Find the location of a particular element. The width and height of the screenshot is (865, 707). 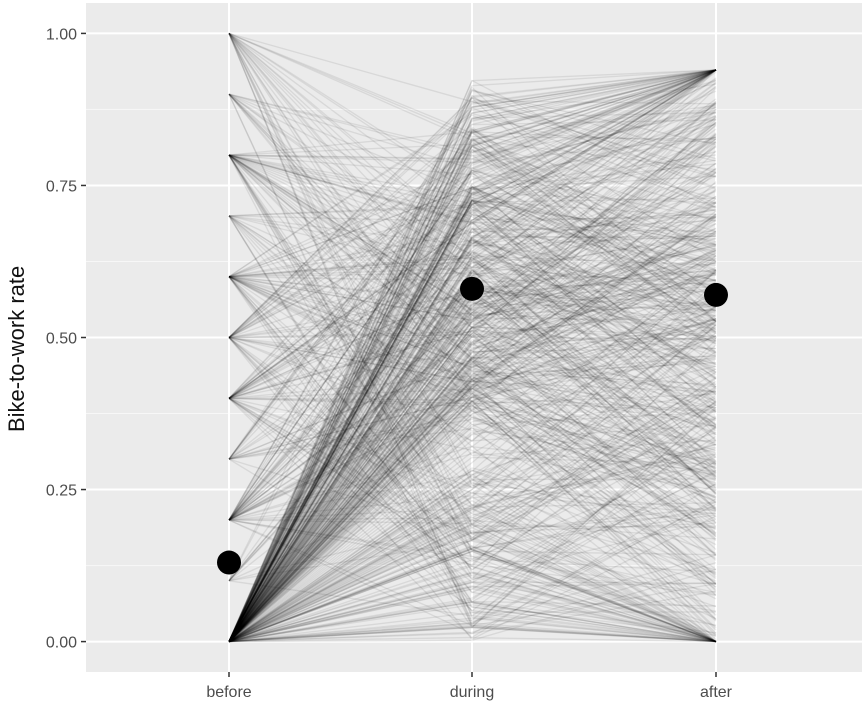

y-tick-label: 0.00 is located at coordinates (61, 643).